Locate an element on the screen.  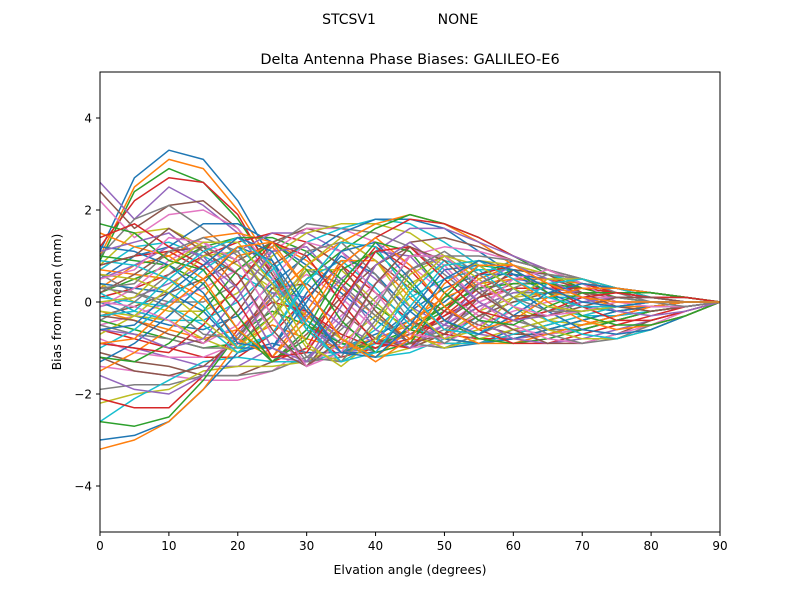
x-tick-label: 0 is located at coordinates (100, 546).